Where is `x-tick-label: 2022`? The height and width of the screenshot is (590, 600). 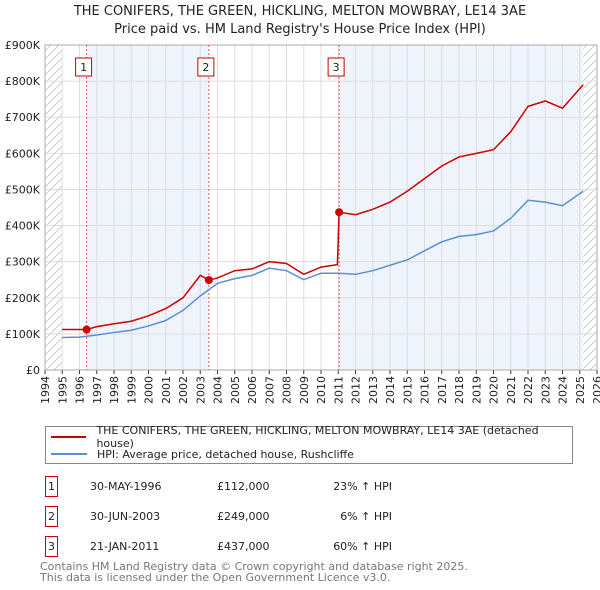 x-tick-label: 2022 is located at coordinates (528, 390).